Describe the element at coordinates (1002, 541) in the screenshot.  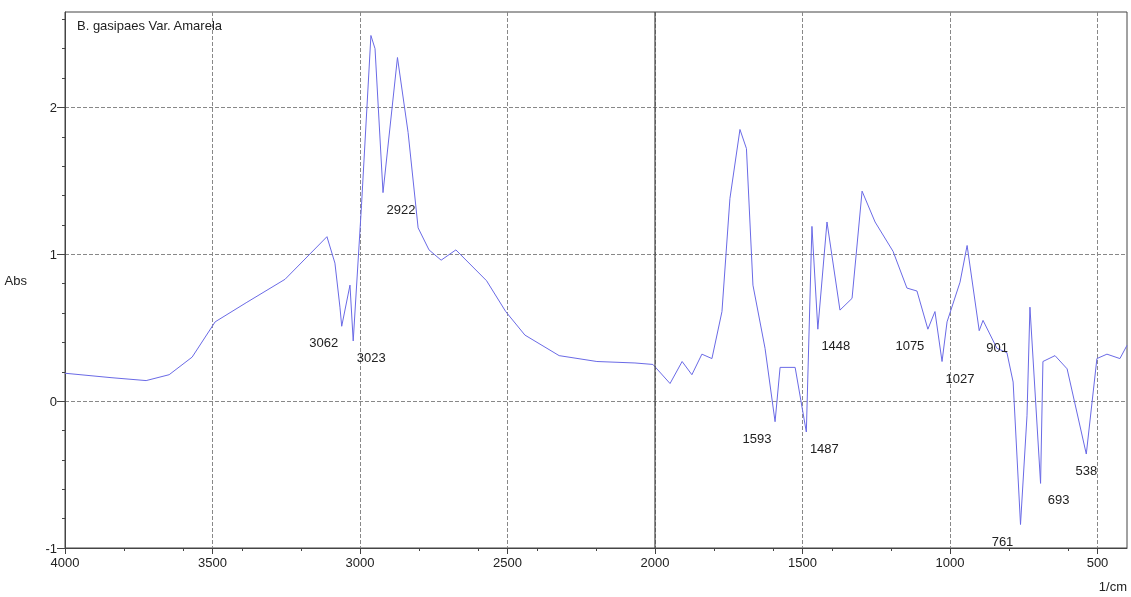
I see `annotation: 761` at that location.